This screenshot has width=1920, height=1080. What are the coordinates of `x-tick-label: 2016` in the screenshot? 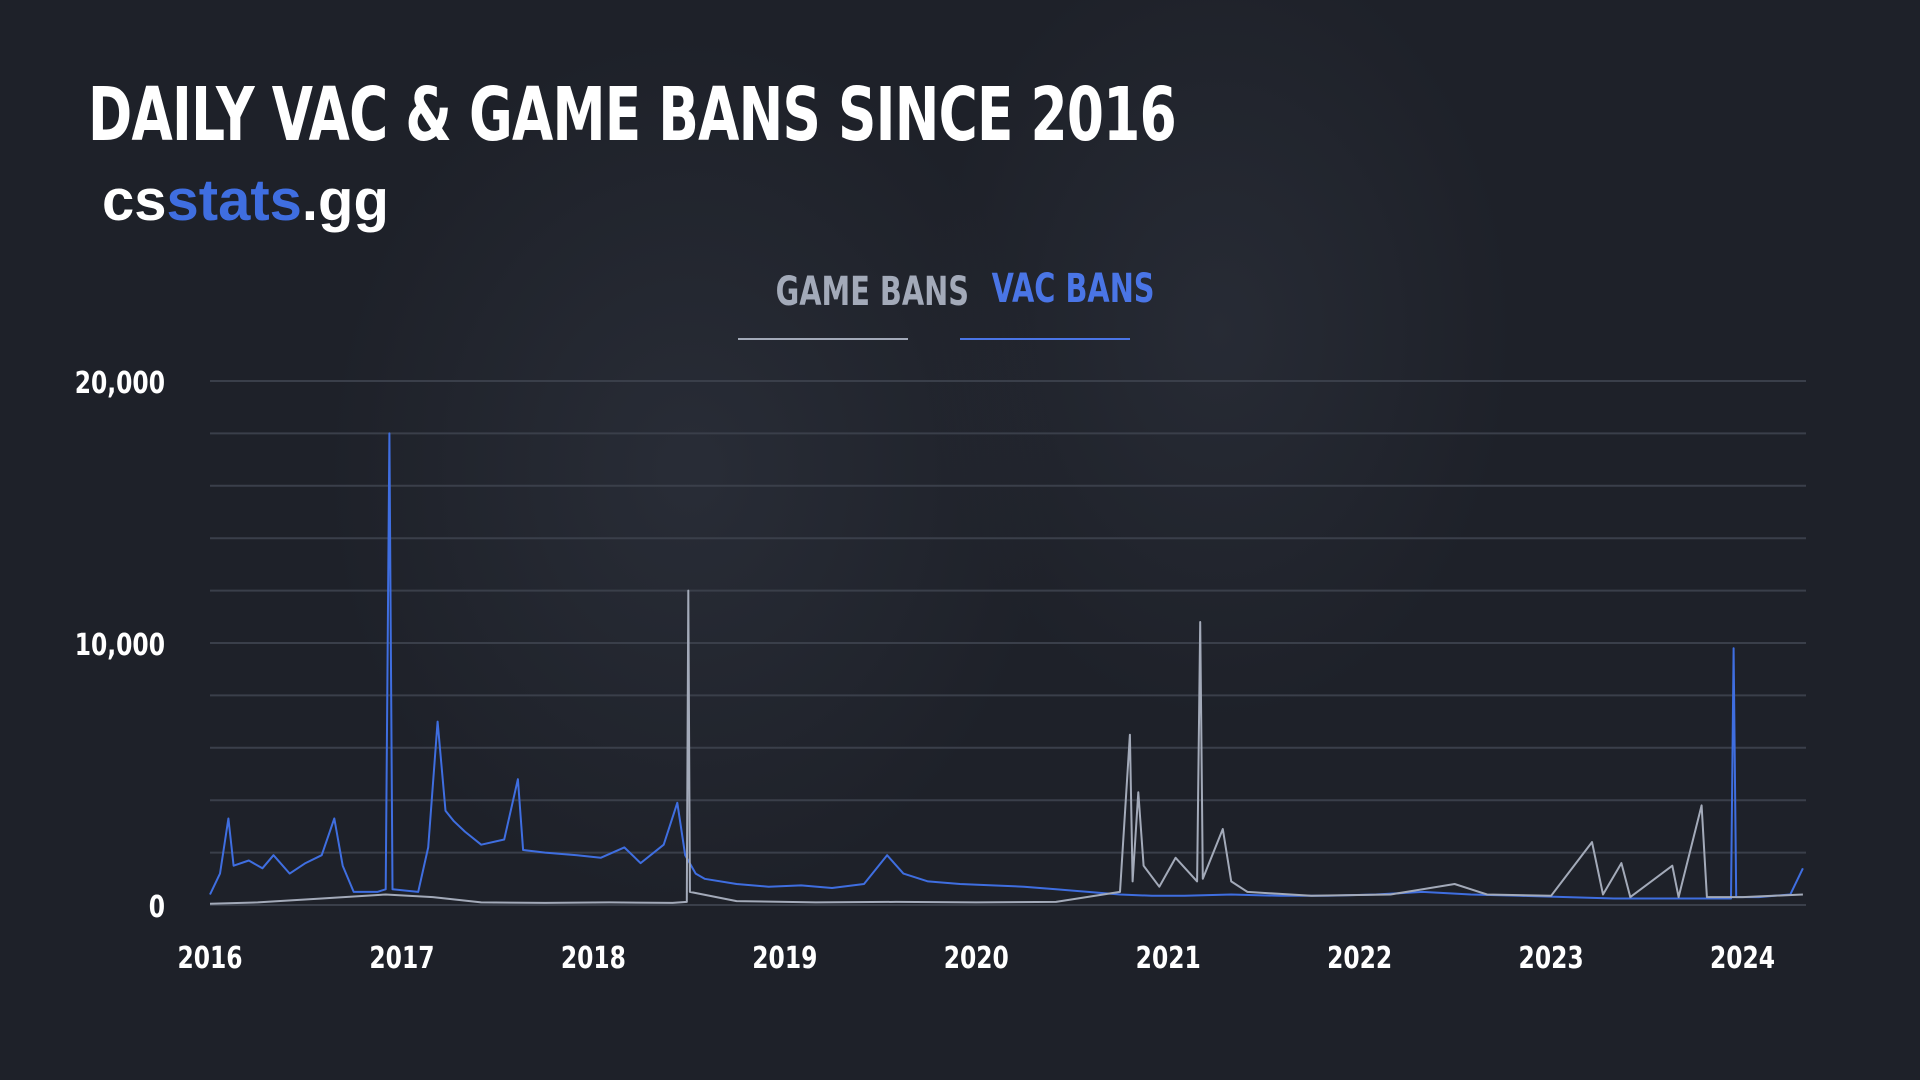 It's located at (209, 958).